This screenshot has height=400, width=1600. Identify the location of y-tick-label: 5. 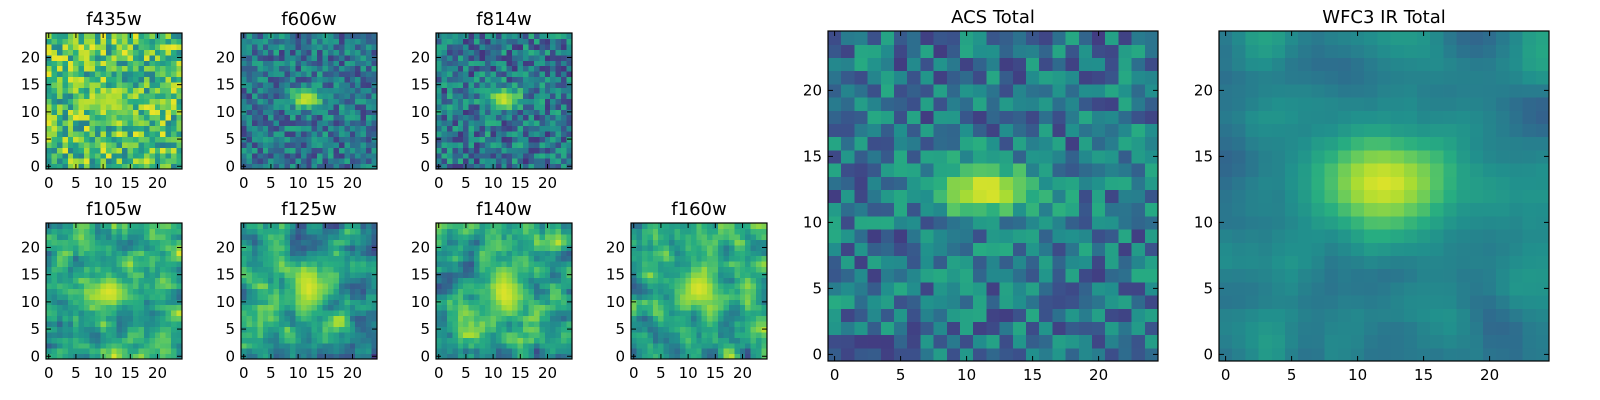
(425, 329).